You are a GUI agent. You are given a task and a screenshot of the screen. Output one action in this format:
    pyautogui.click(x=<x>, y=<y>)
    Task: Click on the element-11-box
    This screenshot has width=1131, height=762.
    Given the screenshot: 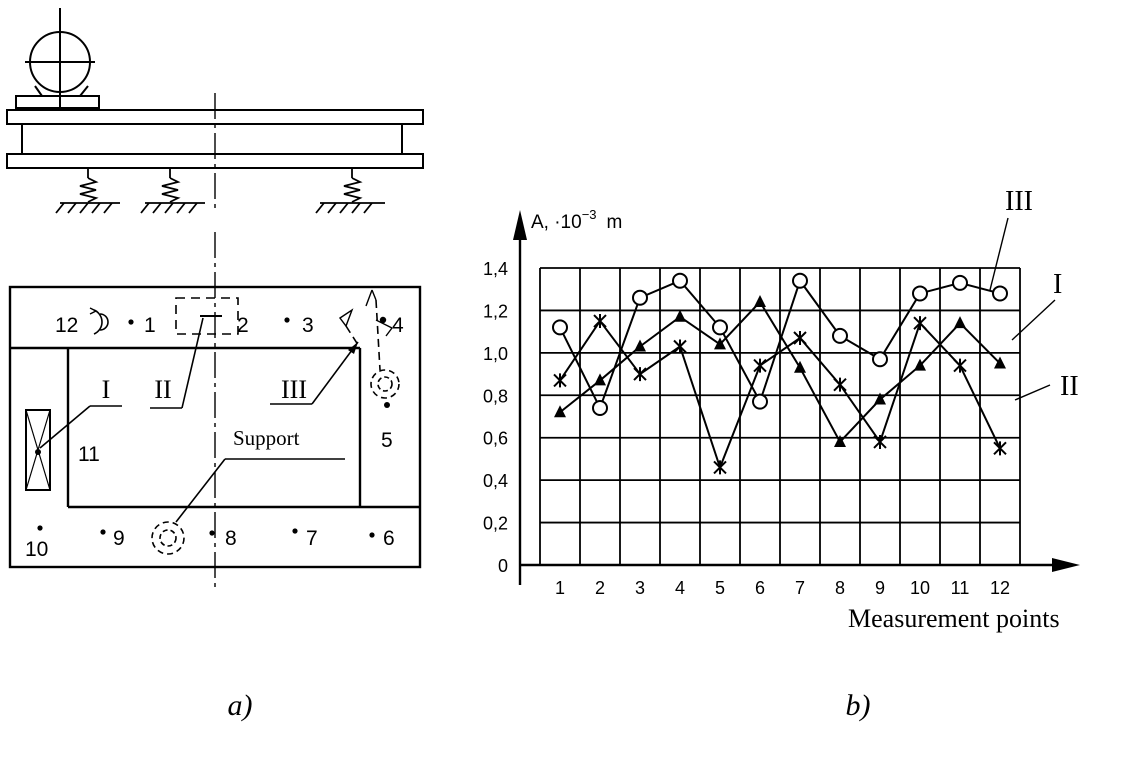 What is the action you would take?
    pyautogui.click(x=38, y=450)
    